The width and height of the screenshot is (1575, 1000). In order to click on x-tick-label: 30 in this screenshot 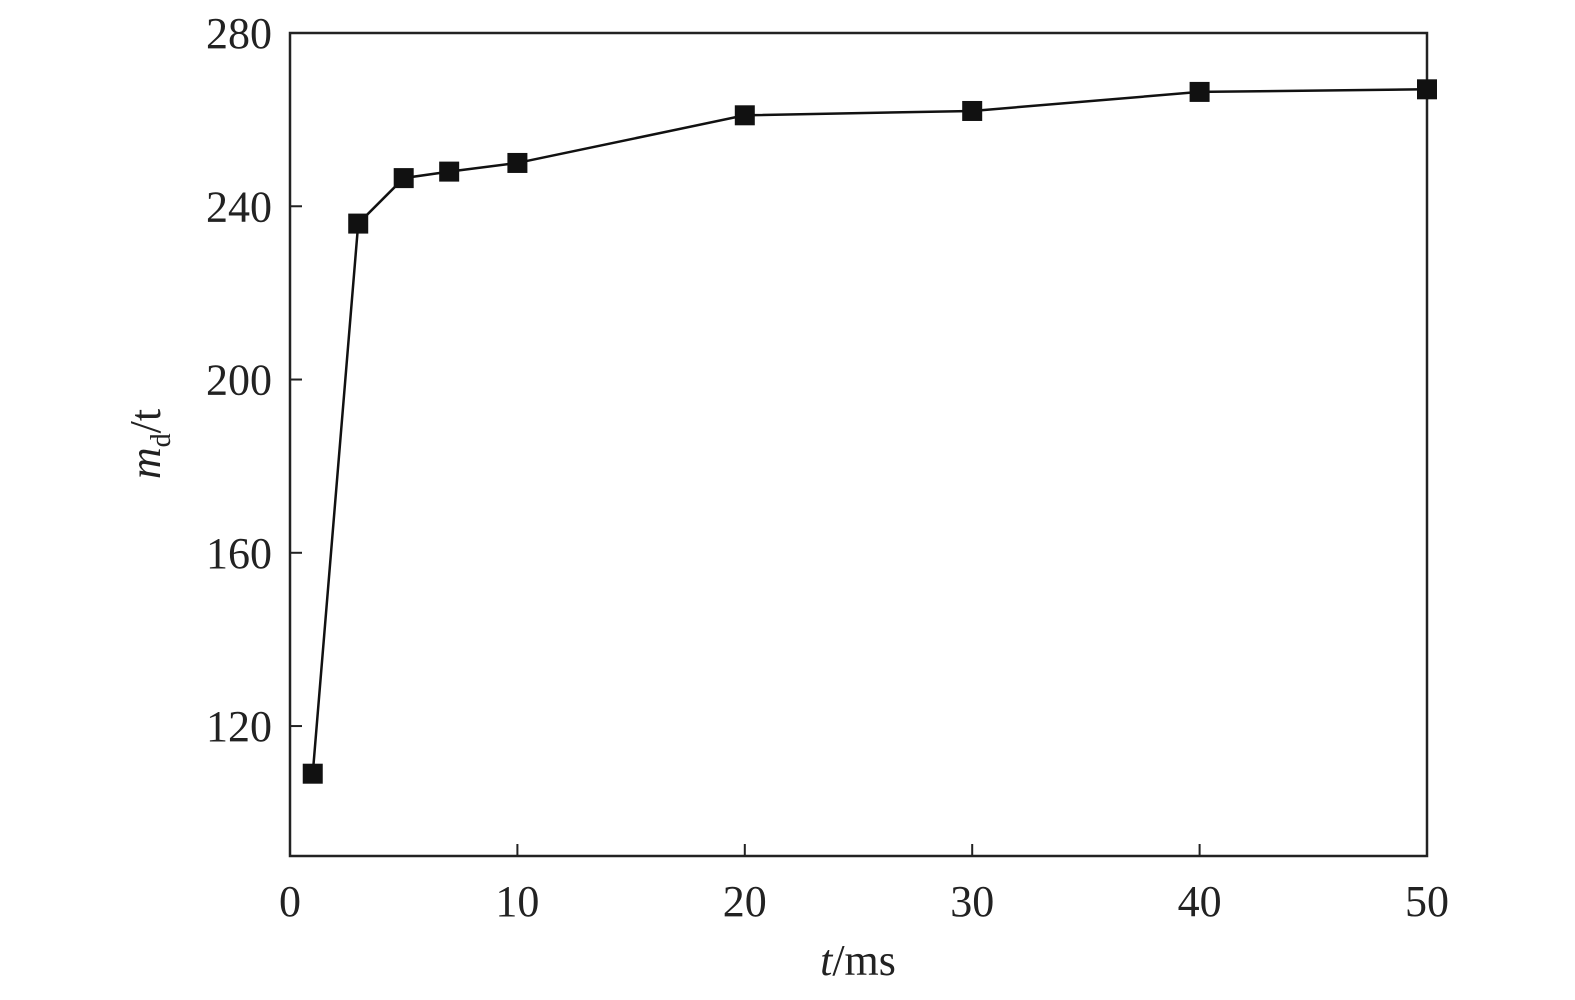, I will do `click(972, 901)`.